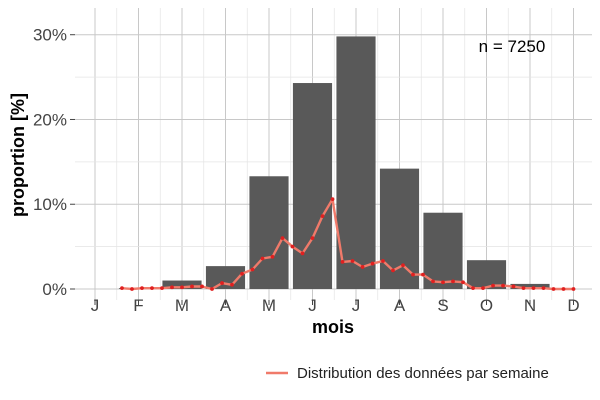 The width and height of the screenshot is (600, 400). I want to click on y-tick-label: 30%, so click(50, 35).